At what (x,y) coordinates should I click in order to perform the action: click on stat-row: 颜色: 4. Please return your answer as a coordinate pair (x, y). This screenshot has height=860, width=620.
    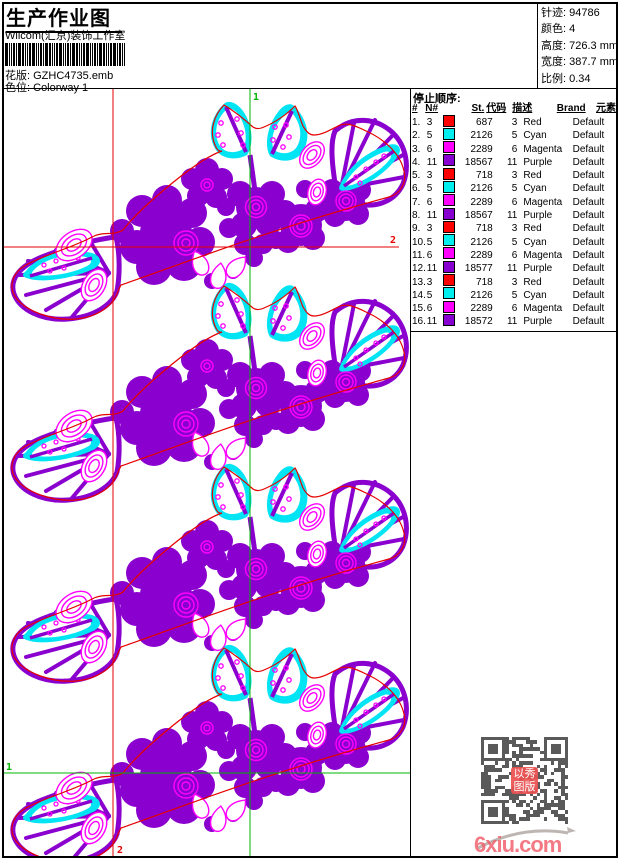
    Looking at the image, I should click on (558, 29).